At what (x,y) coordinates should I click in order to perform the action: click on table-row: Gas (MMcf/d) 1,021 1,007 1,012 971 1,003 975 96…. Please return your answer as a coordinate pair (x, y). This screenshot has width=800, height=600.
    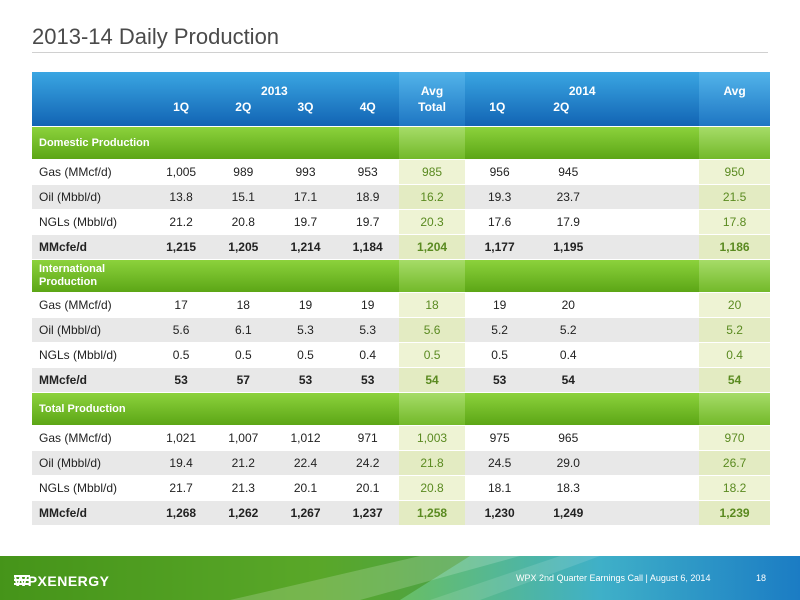
    Looking at the image, I should click on (401, 437).